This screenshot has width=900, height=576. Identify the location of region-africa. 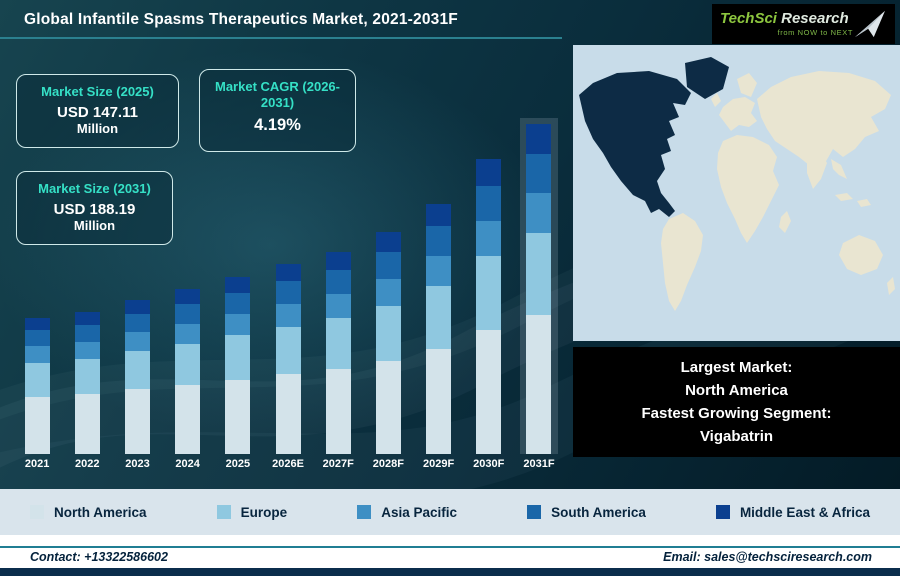
(748, 189).